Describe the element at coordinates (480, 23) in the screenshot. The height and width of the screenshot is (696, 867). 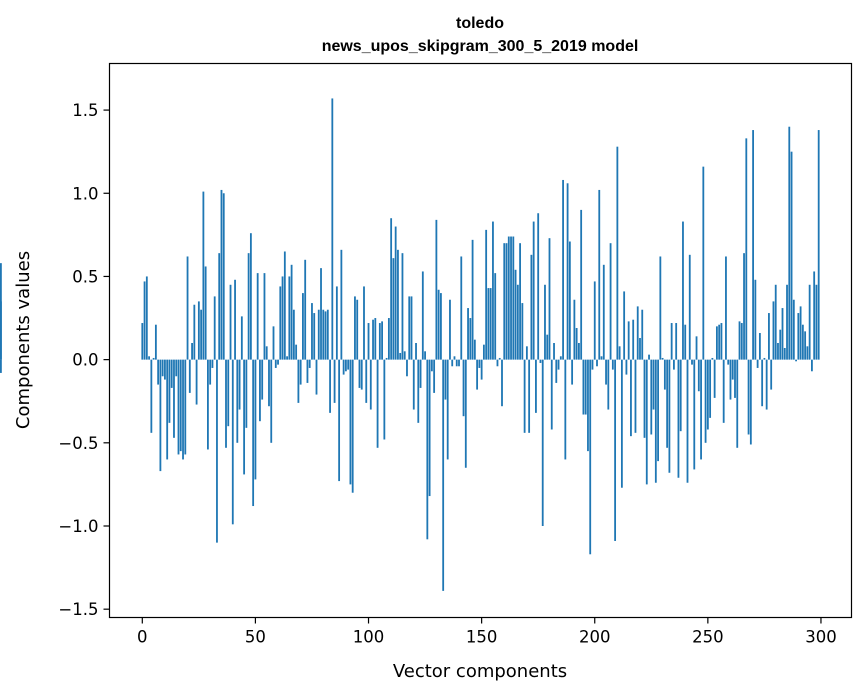
I see `chart-title: toledo` at that location.